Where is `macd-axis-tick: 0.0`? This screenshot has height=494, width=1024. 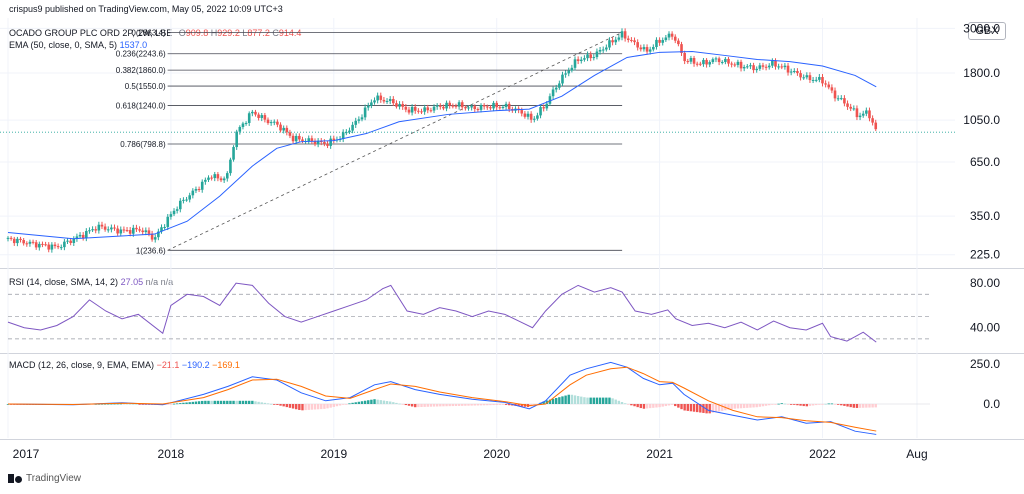 macd-axis-tick: 0.0 is located at coordinates (991, 404).